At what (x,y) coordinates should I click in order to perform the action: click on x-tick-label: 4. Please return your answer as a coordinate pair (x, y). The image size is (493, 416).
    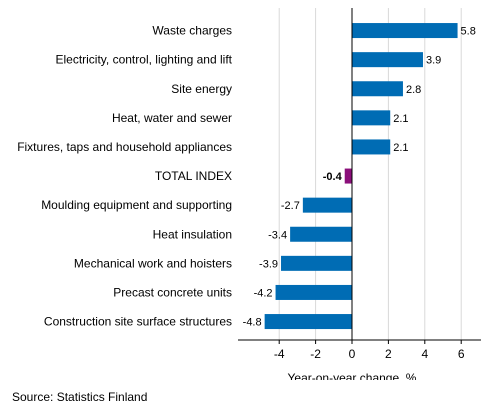
    Looking at the image, I should click on (424, 354).